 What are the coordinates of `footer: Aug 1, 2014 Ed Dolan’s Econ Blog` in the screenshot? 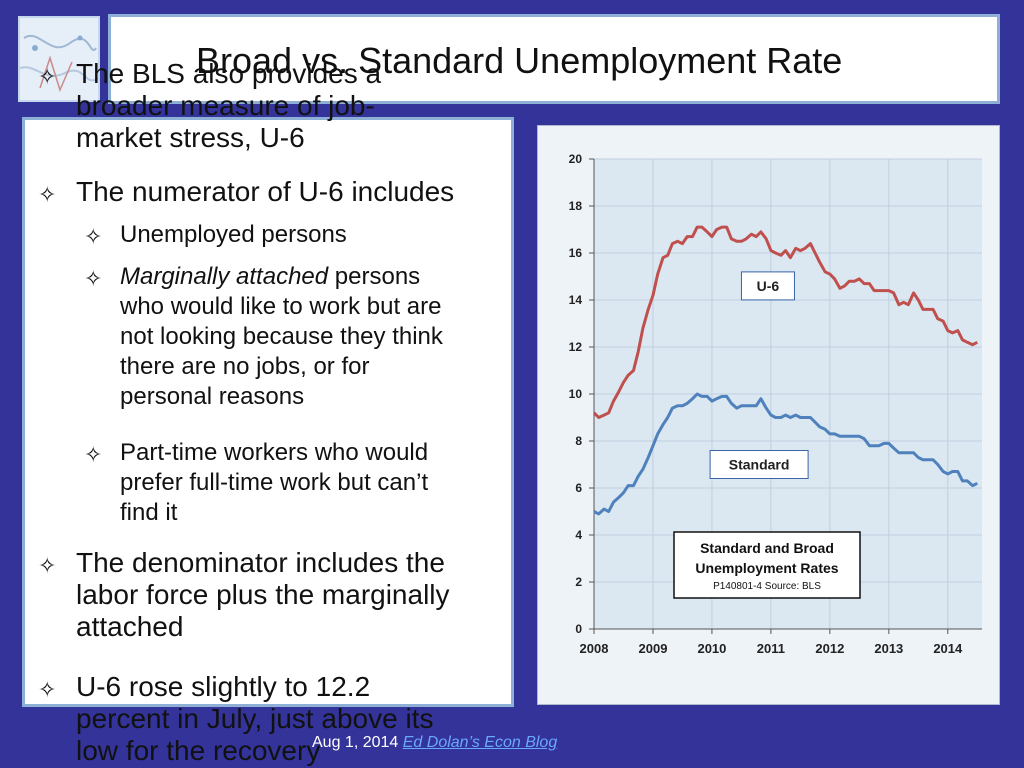 It's located at (434, 743).